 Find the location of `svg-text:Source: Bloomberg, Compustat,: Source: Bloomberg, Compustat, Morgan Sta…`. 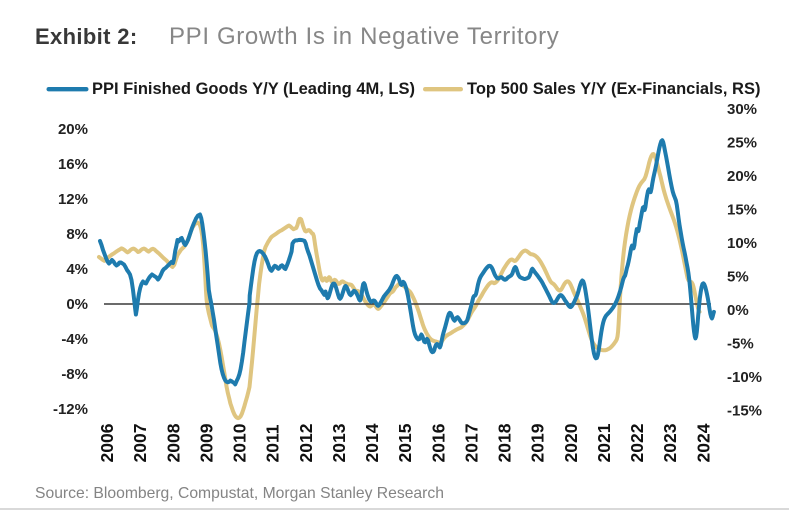

svg-text:Source: Bloomberg, Compustat,: Source: Bloomberg, Compustat, Morgan Sta… is located at coordinates (239, 493).